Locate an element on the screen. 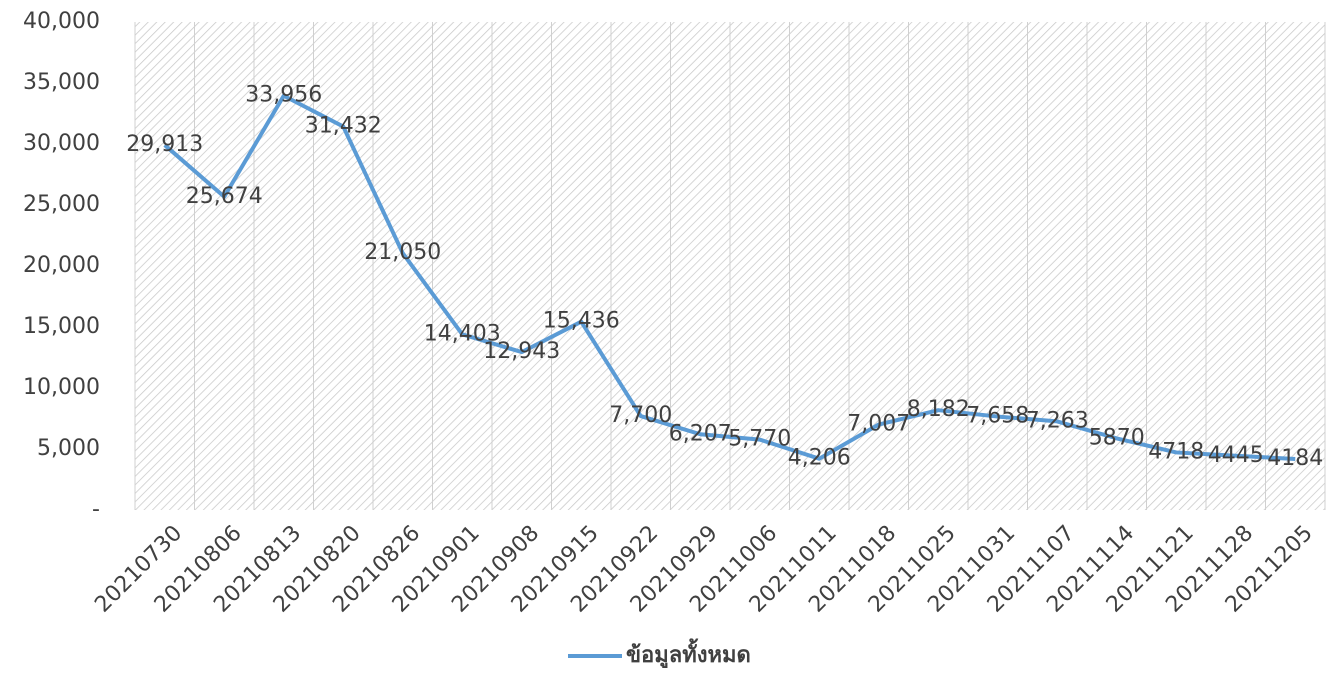 This screenshot has width=1332, height=677. data-label: 6,207 is located at coordinates (700, 433).